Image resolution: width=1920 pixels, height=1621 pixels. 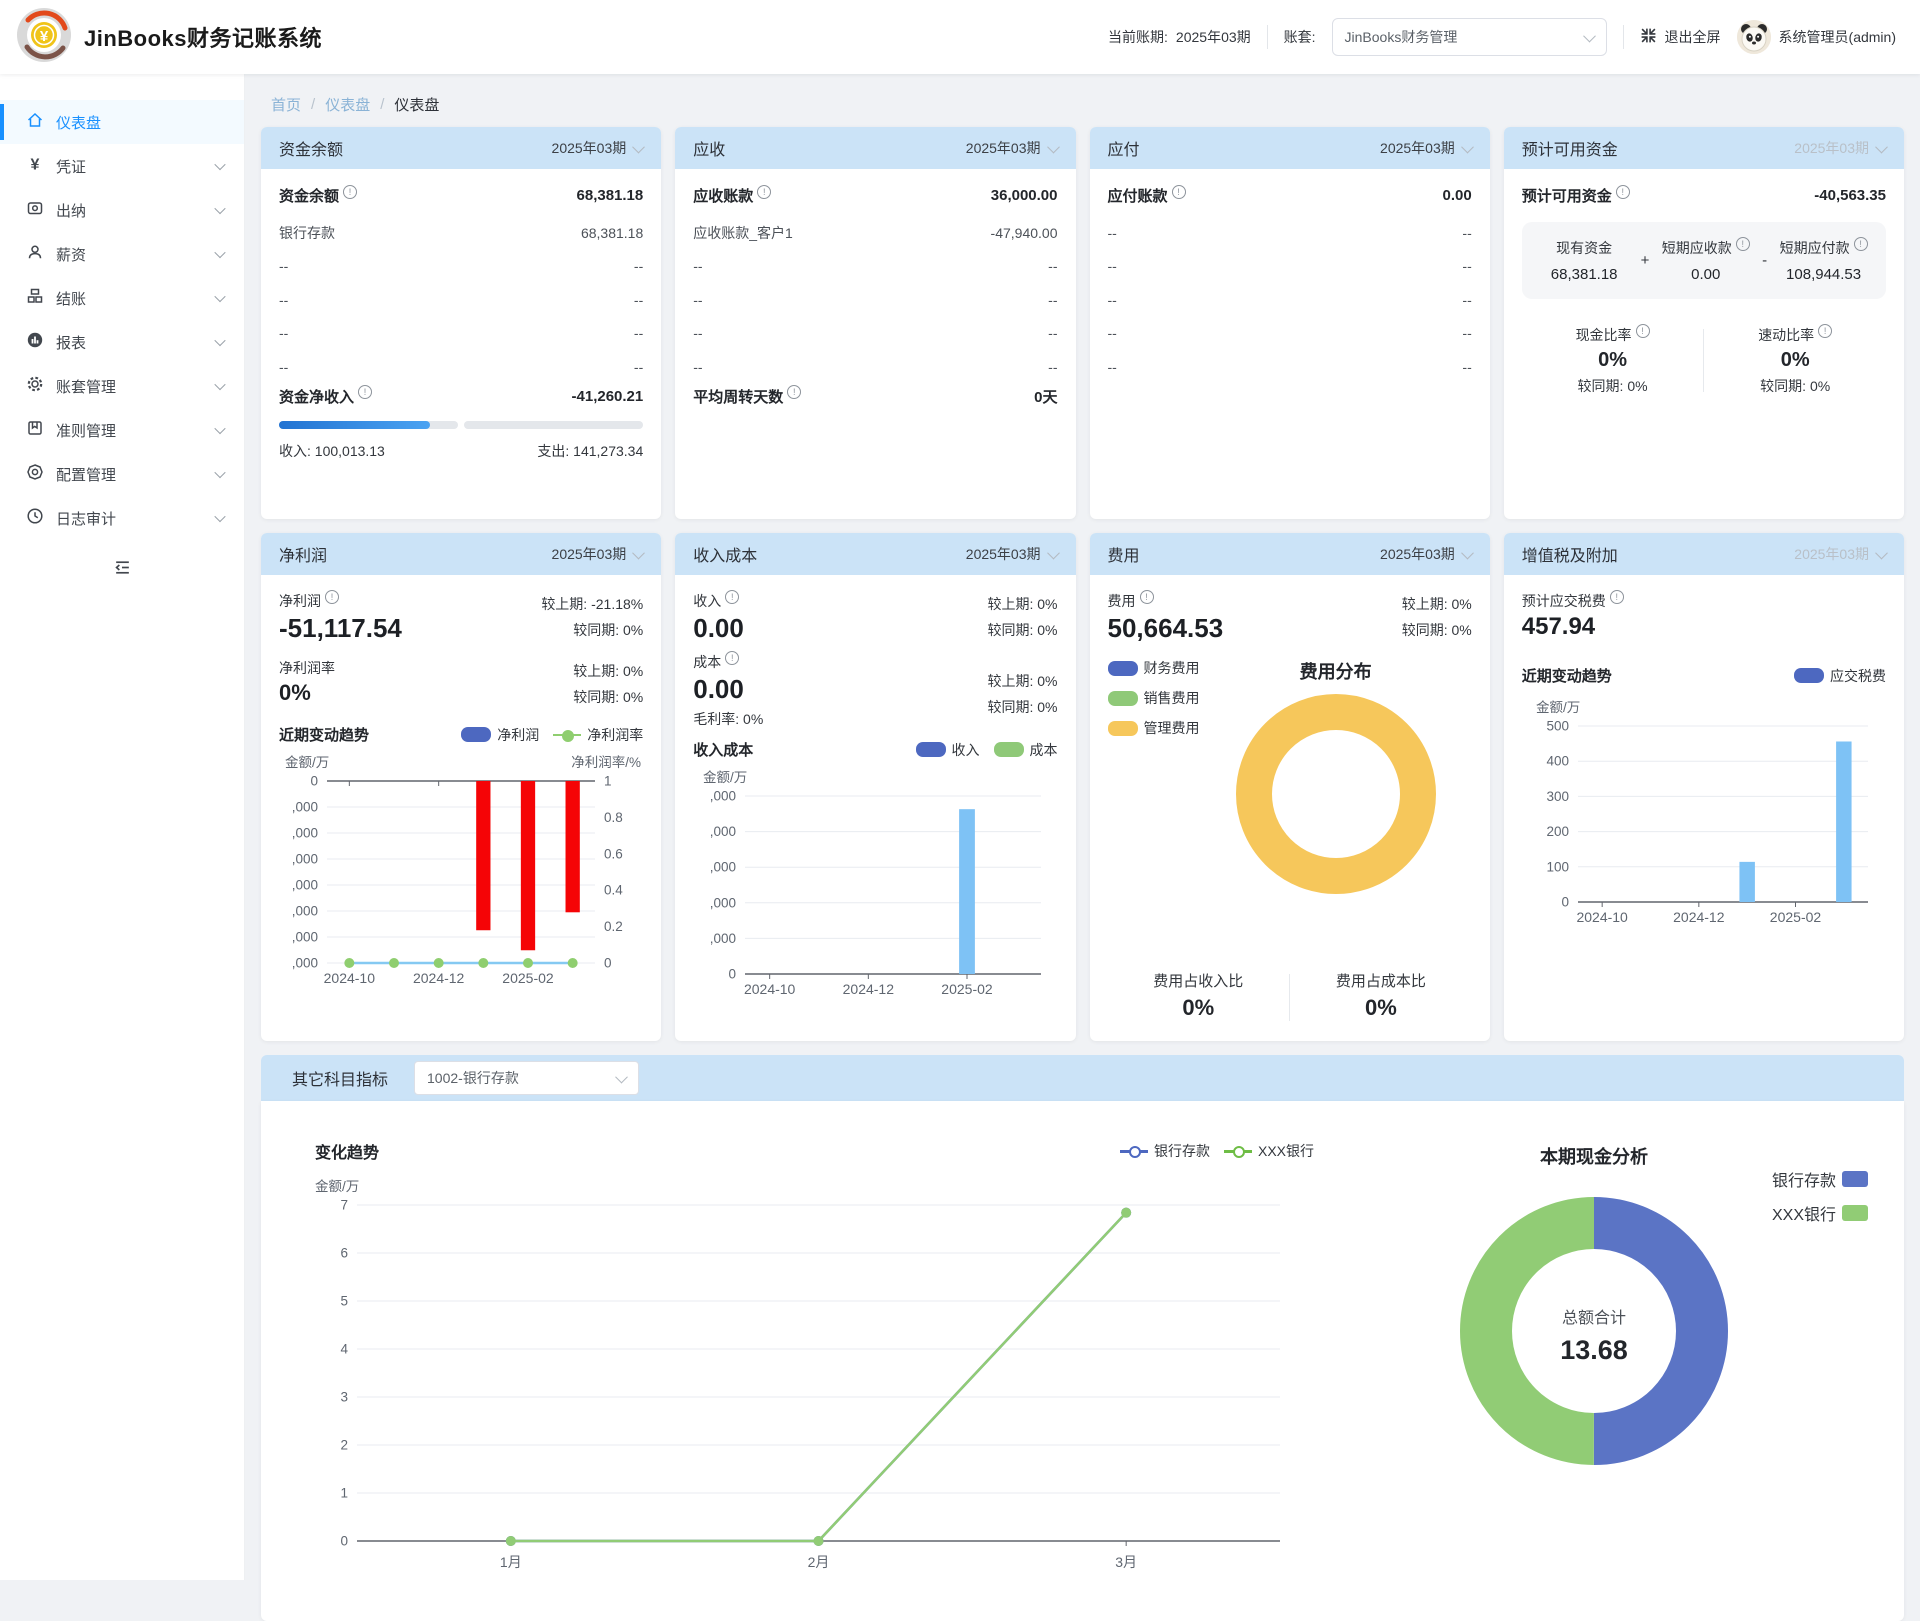 I want to click on sidebar-item-closing: 结账, so click(x=122, y=298).